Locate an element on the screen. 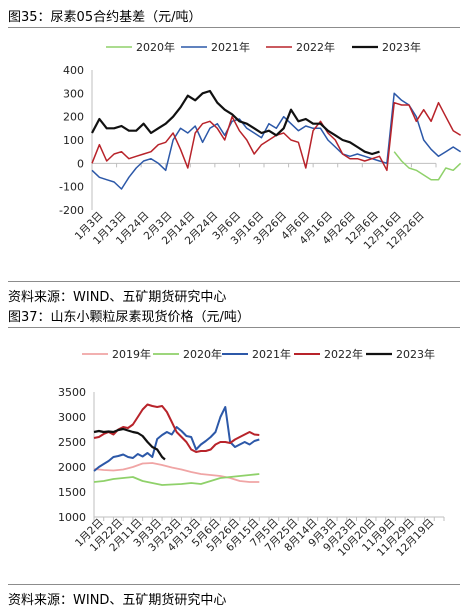 The image size is (467, 613). figure35-title: 图35：尿素05合约基差（元/吨） is located at coordinates (105, 17).